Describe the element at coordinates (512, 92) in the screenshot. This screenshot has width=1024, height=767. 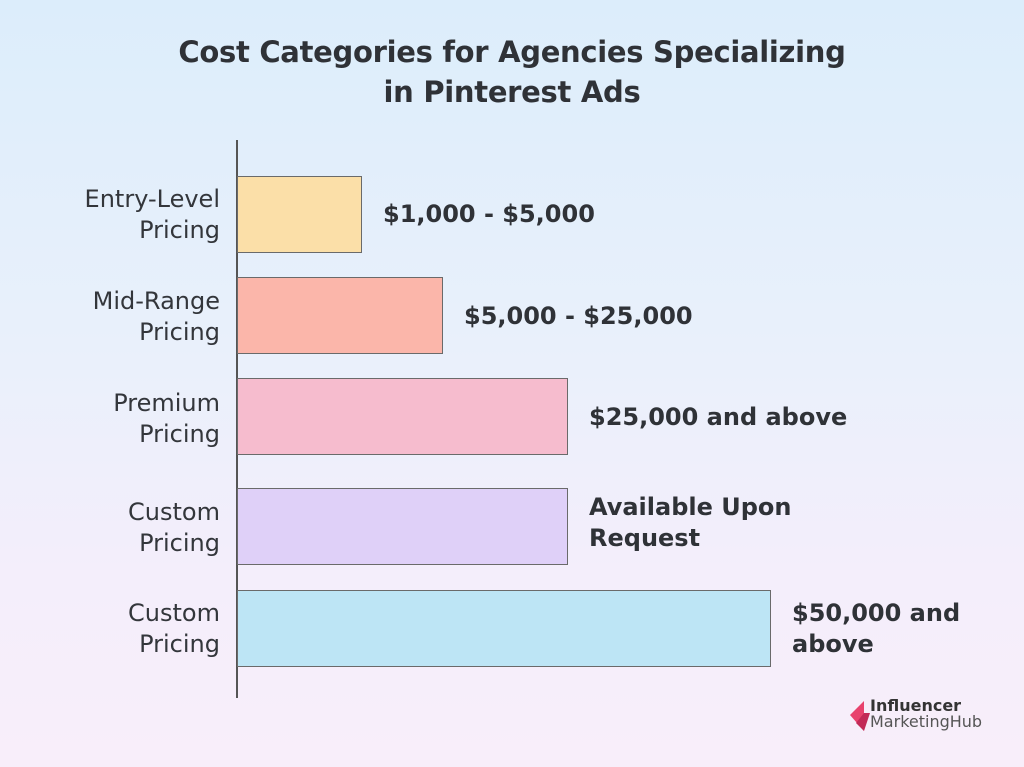
I see `title-line-2: in Pinterest Ads` at that location.